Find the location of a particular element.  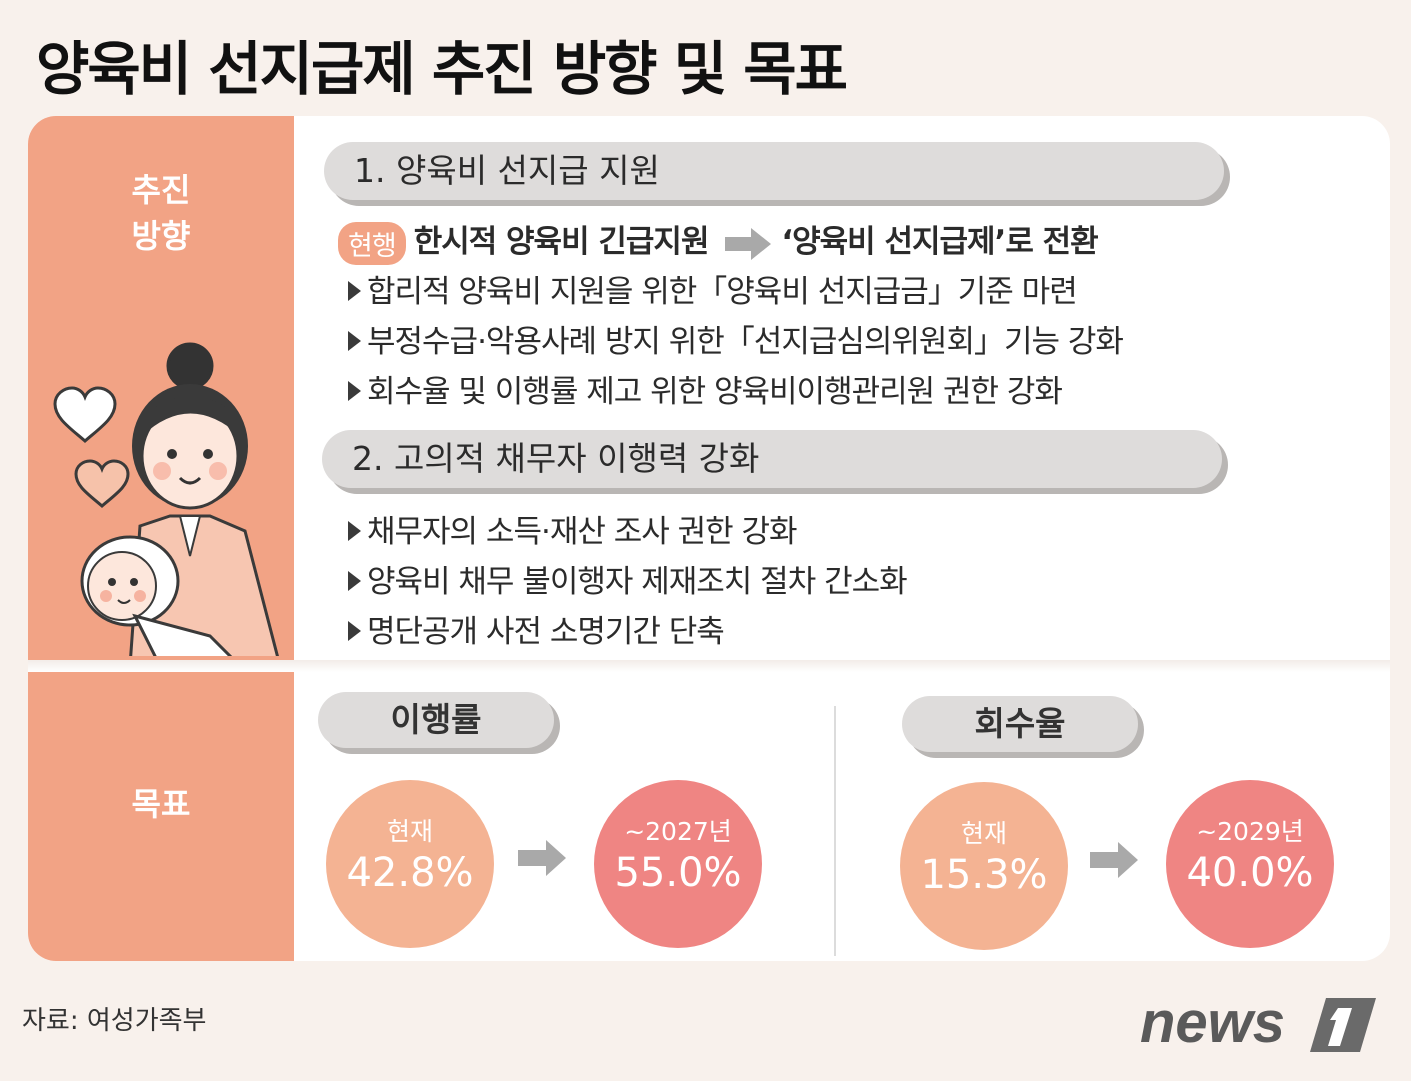

current-badge: 현행 is located at coordinates (372, 243).